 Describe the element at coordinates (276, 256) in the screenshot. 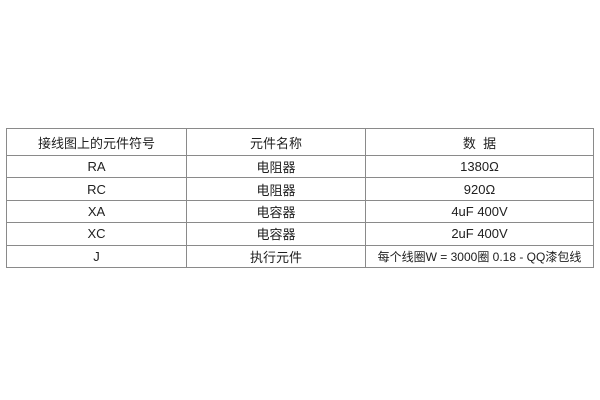

I see `cell-name: 执行元件` at that location.